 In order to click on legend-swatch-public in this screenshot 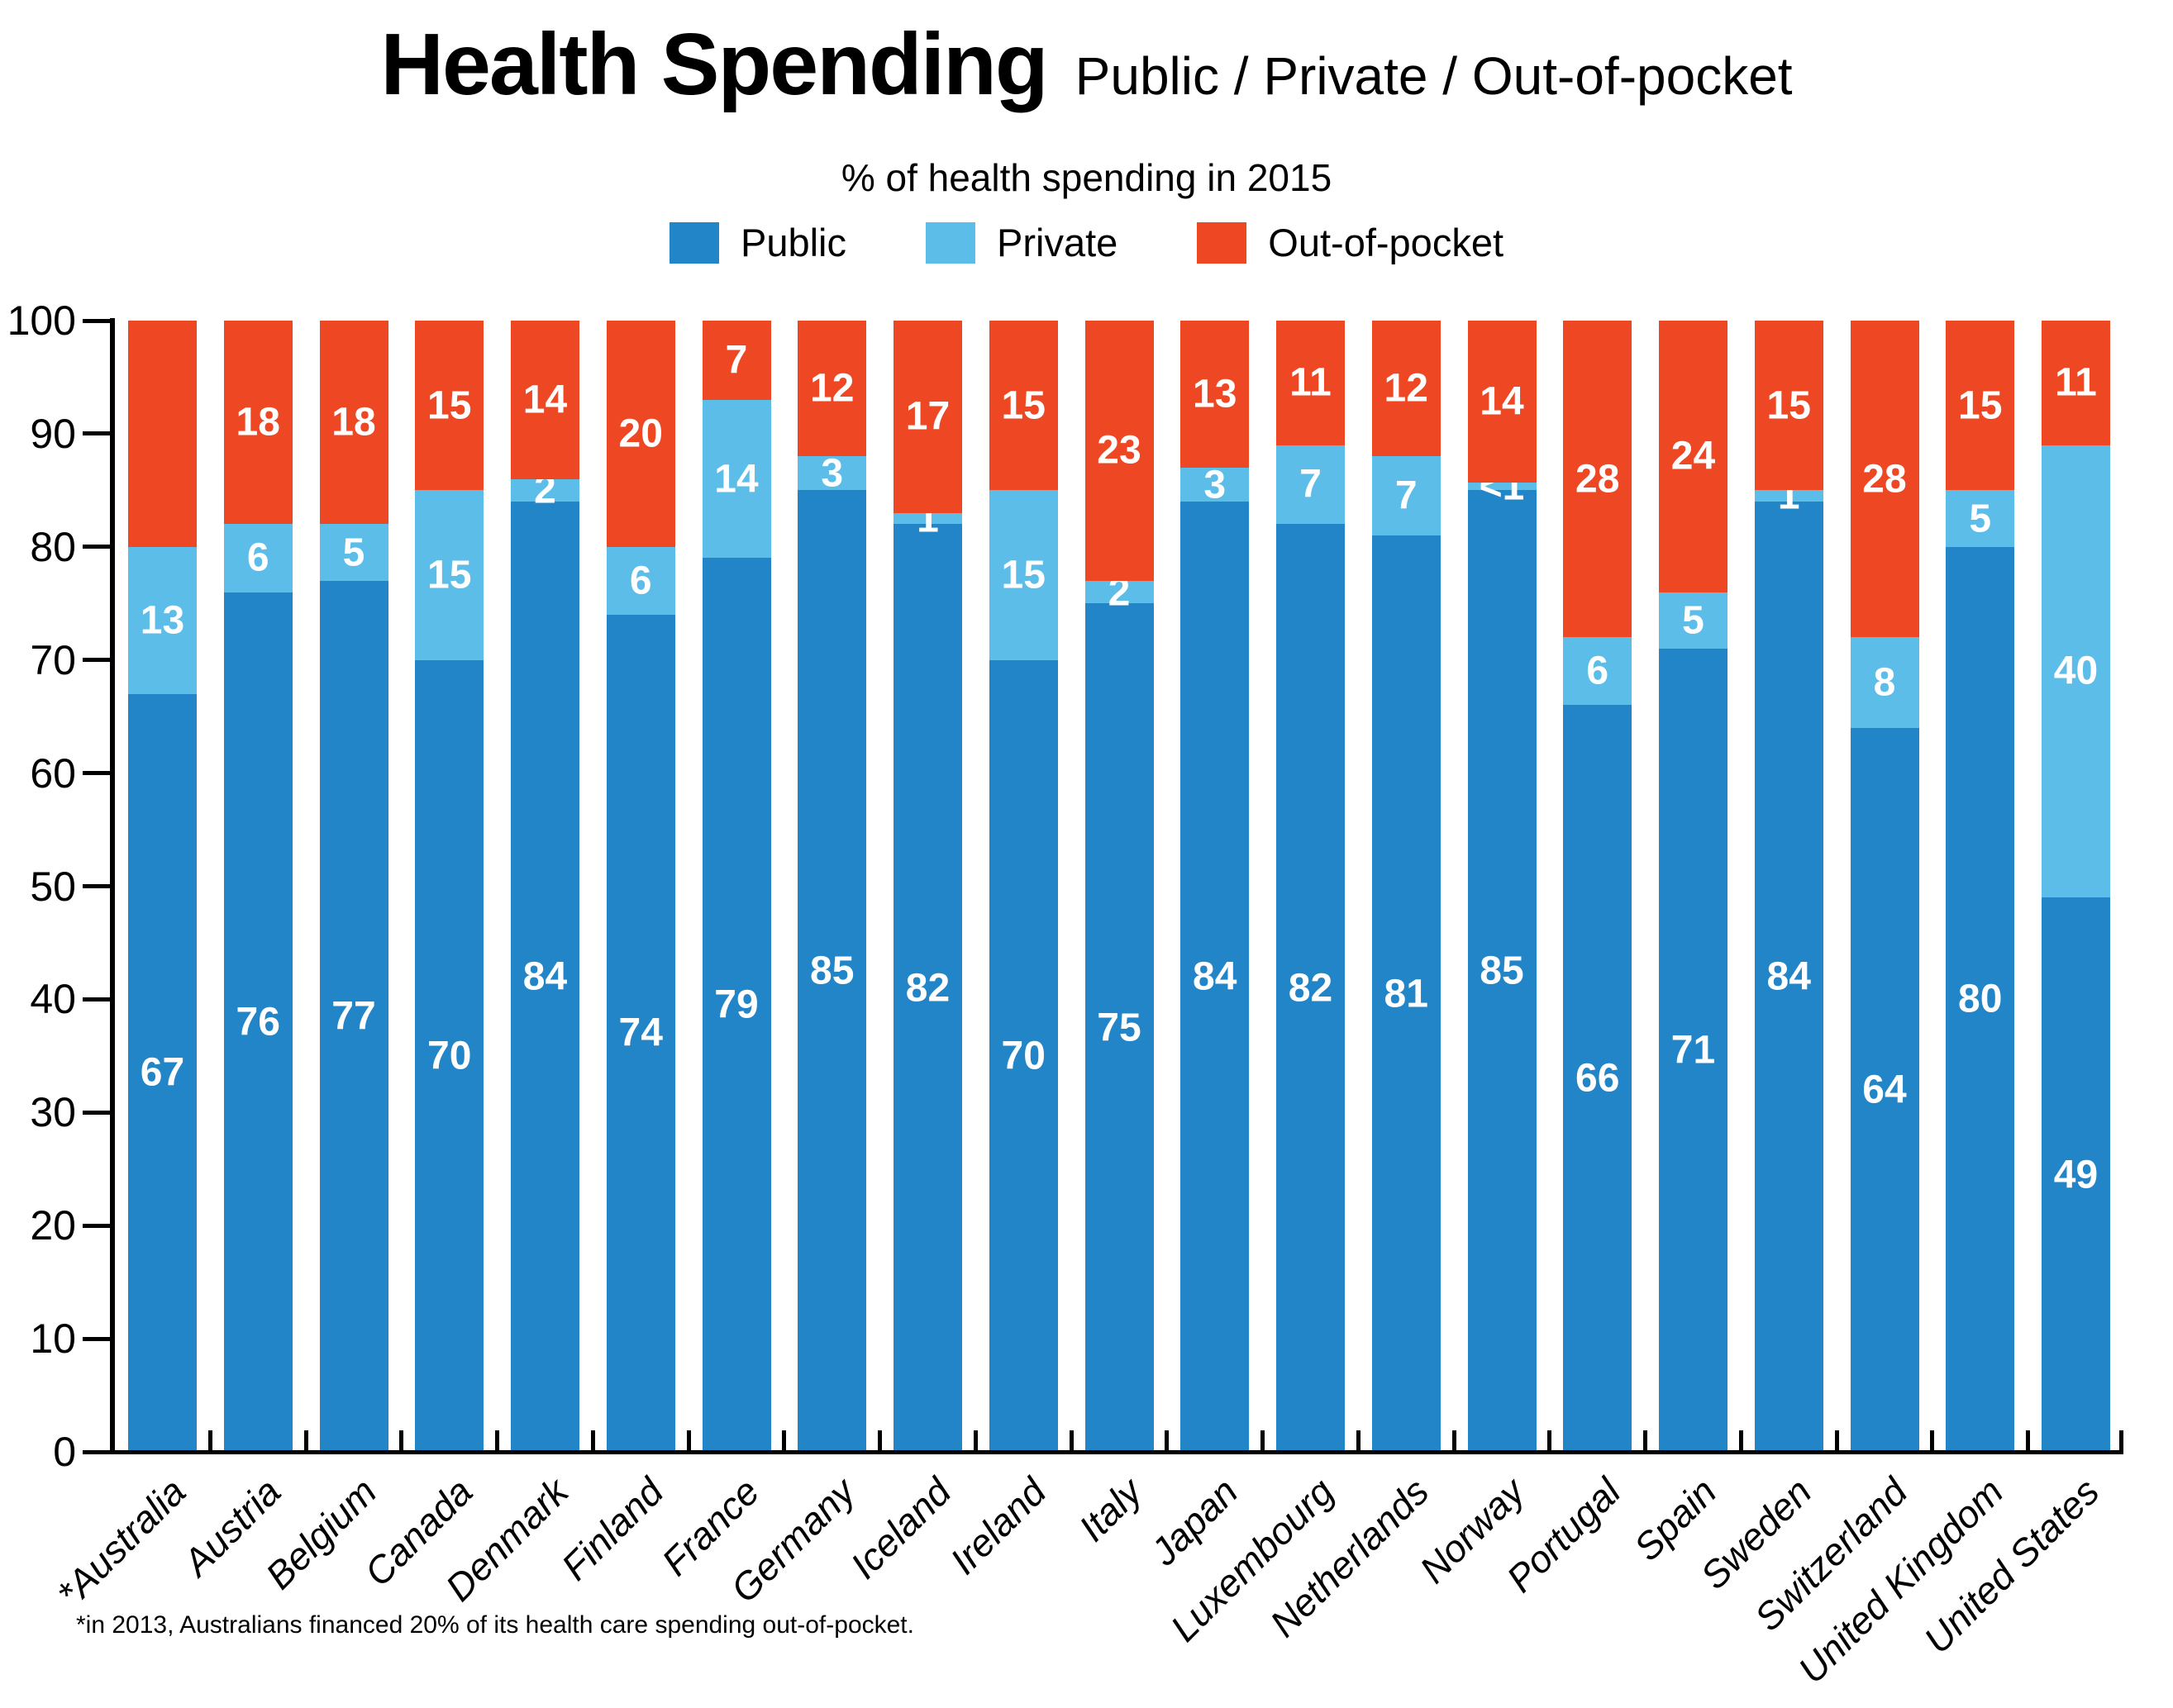, I will do `click(694, 242)`.